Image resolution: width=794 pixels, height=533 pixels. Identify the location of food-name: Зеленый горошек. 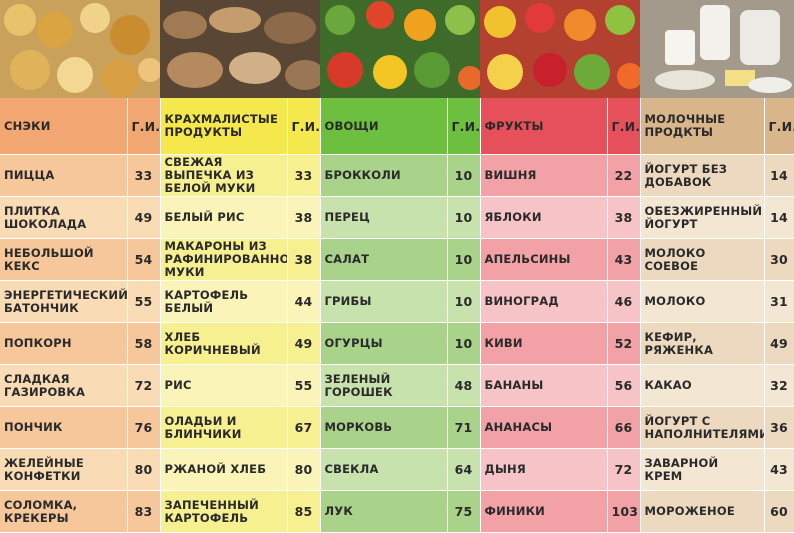
(384, 385).